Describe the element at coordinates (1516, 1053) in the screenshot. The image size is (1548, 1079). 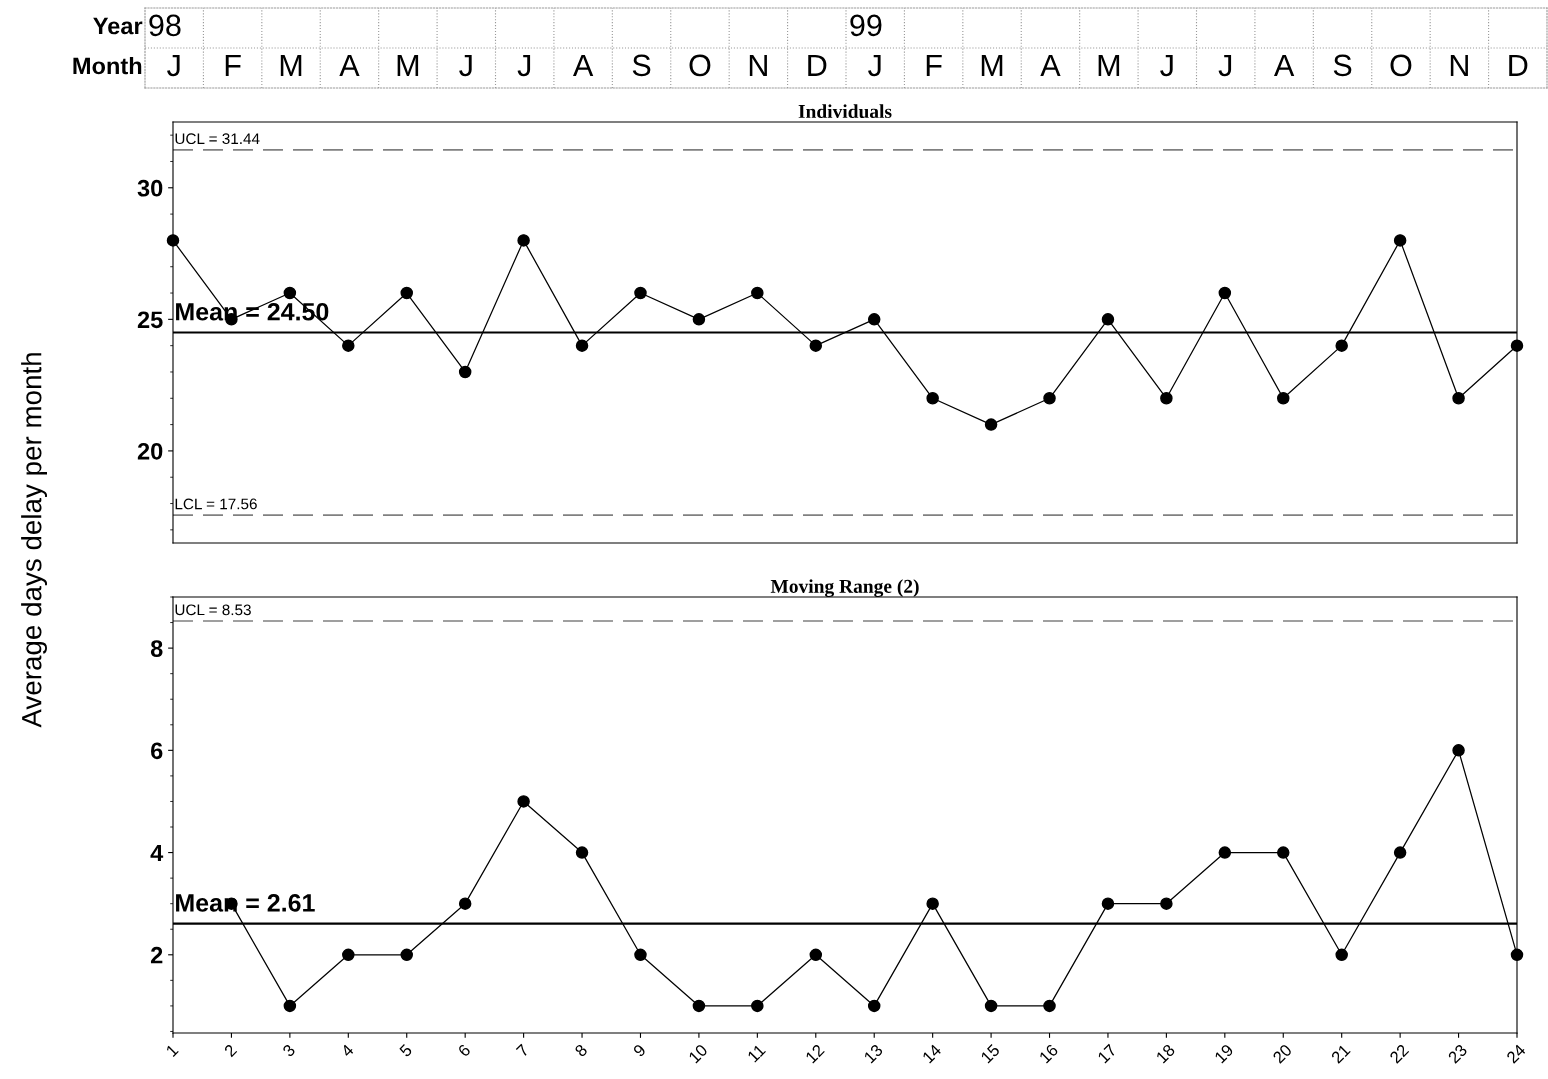
I see `x-tick-label: 24` at that location.